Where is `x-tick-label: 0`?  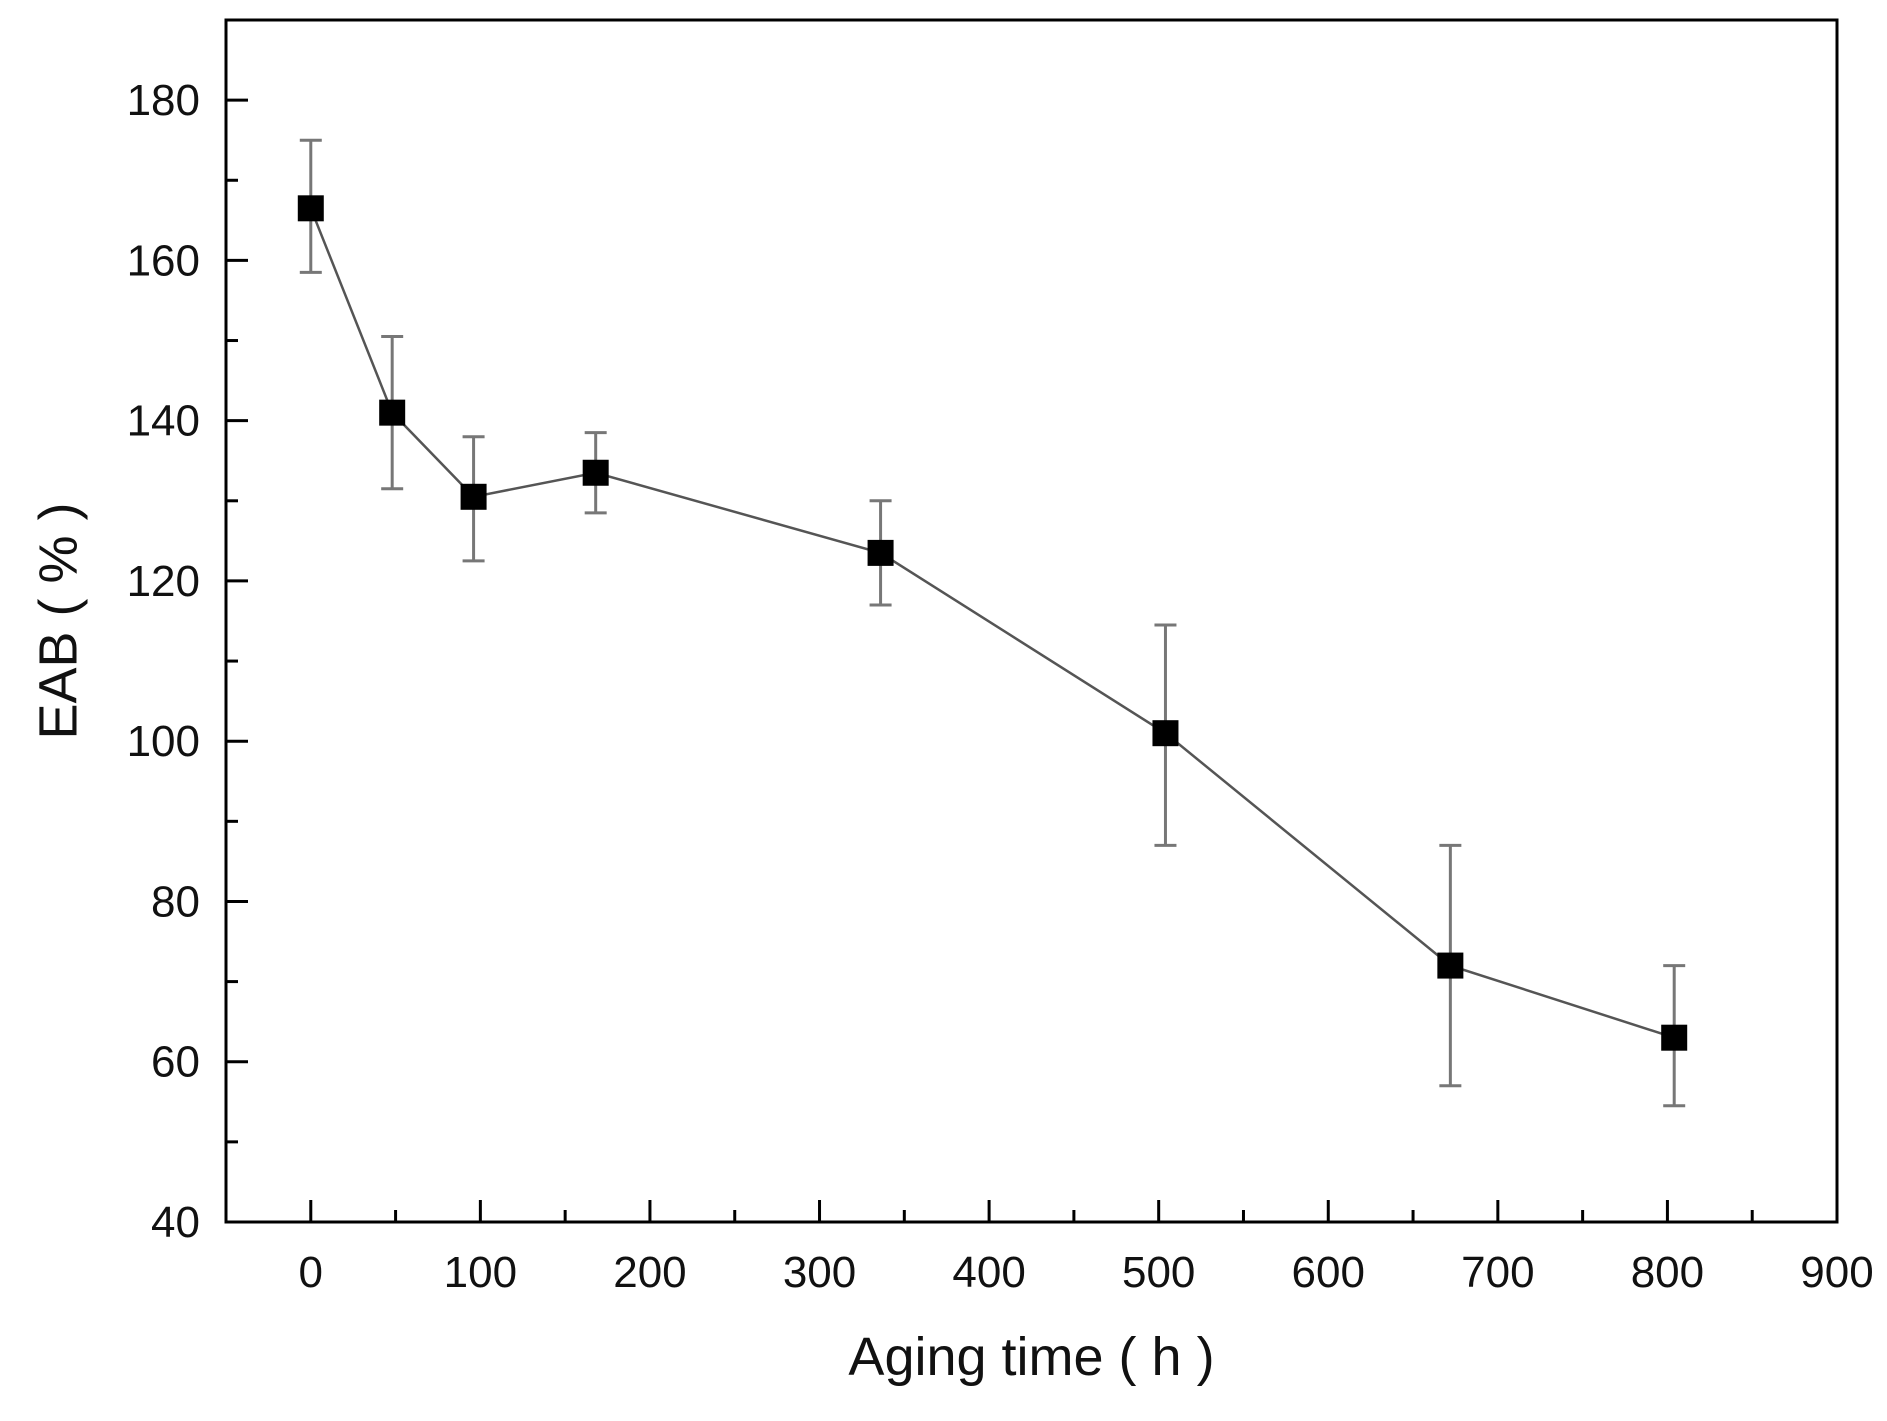 x-tick-label: 0 is located at coordinates (311, 1272).